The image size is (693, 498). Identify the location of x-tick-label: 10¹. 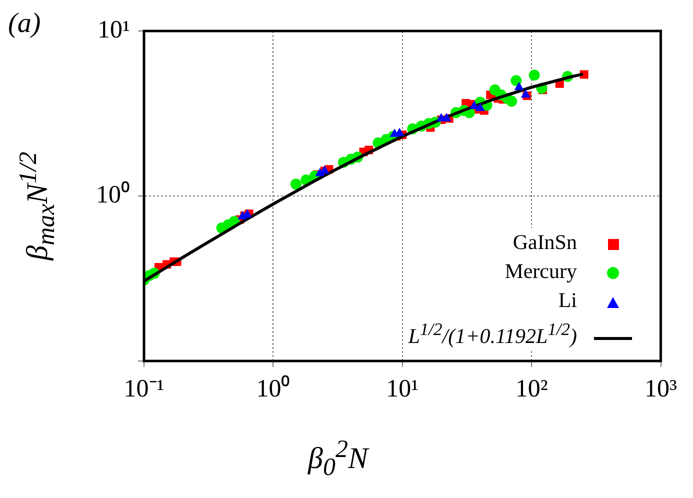
(402, 389).